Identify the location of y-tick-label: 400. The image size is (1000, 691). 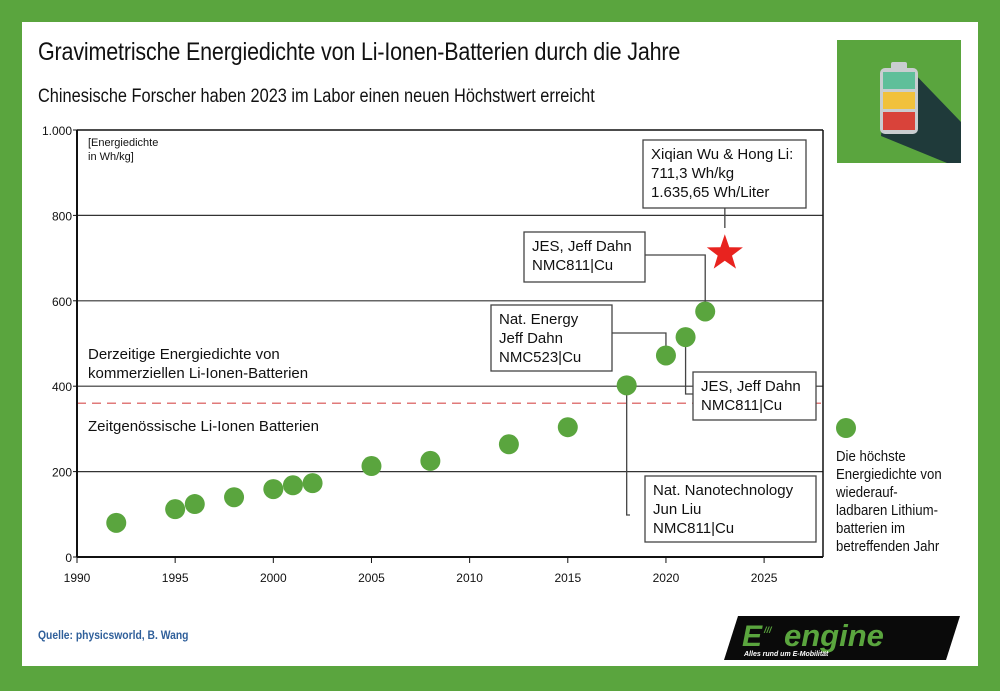
(62, 387).